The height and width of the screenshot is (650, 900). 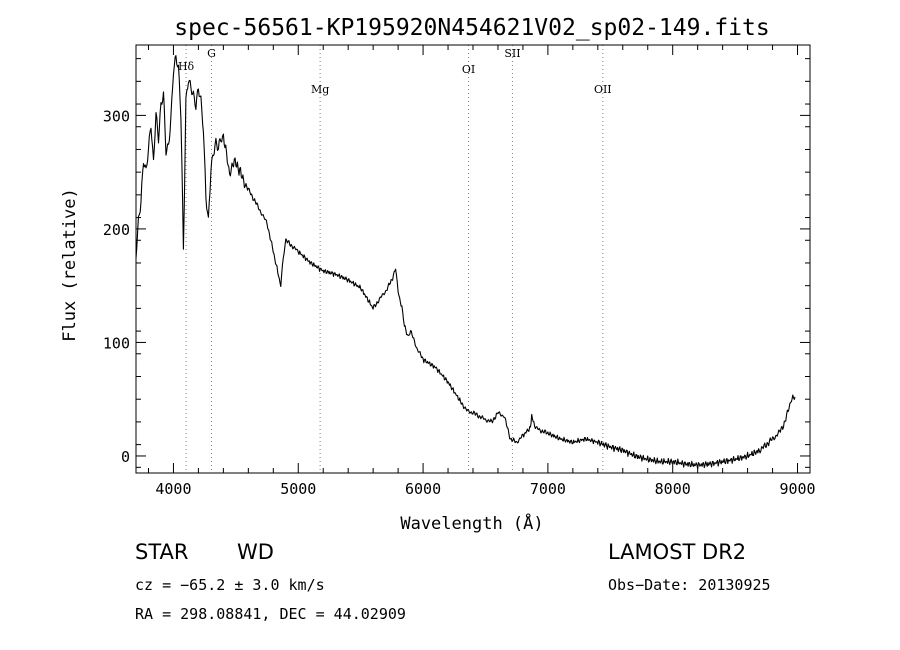 What do you see at coordinates (512, 53) in the screenshot?
I see `spectral-line-label: SII` at bounding box center [512, 53].